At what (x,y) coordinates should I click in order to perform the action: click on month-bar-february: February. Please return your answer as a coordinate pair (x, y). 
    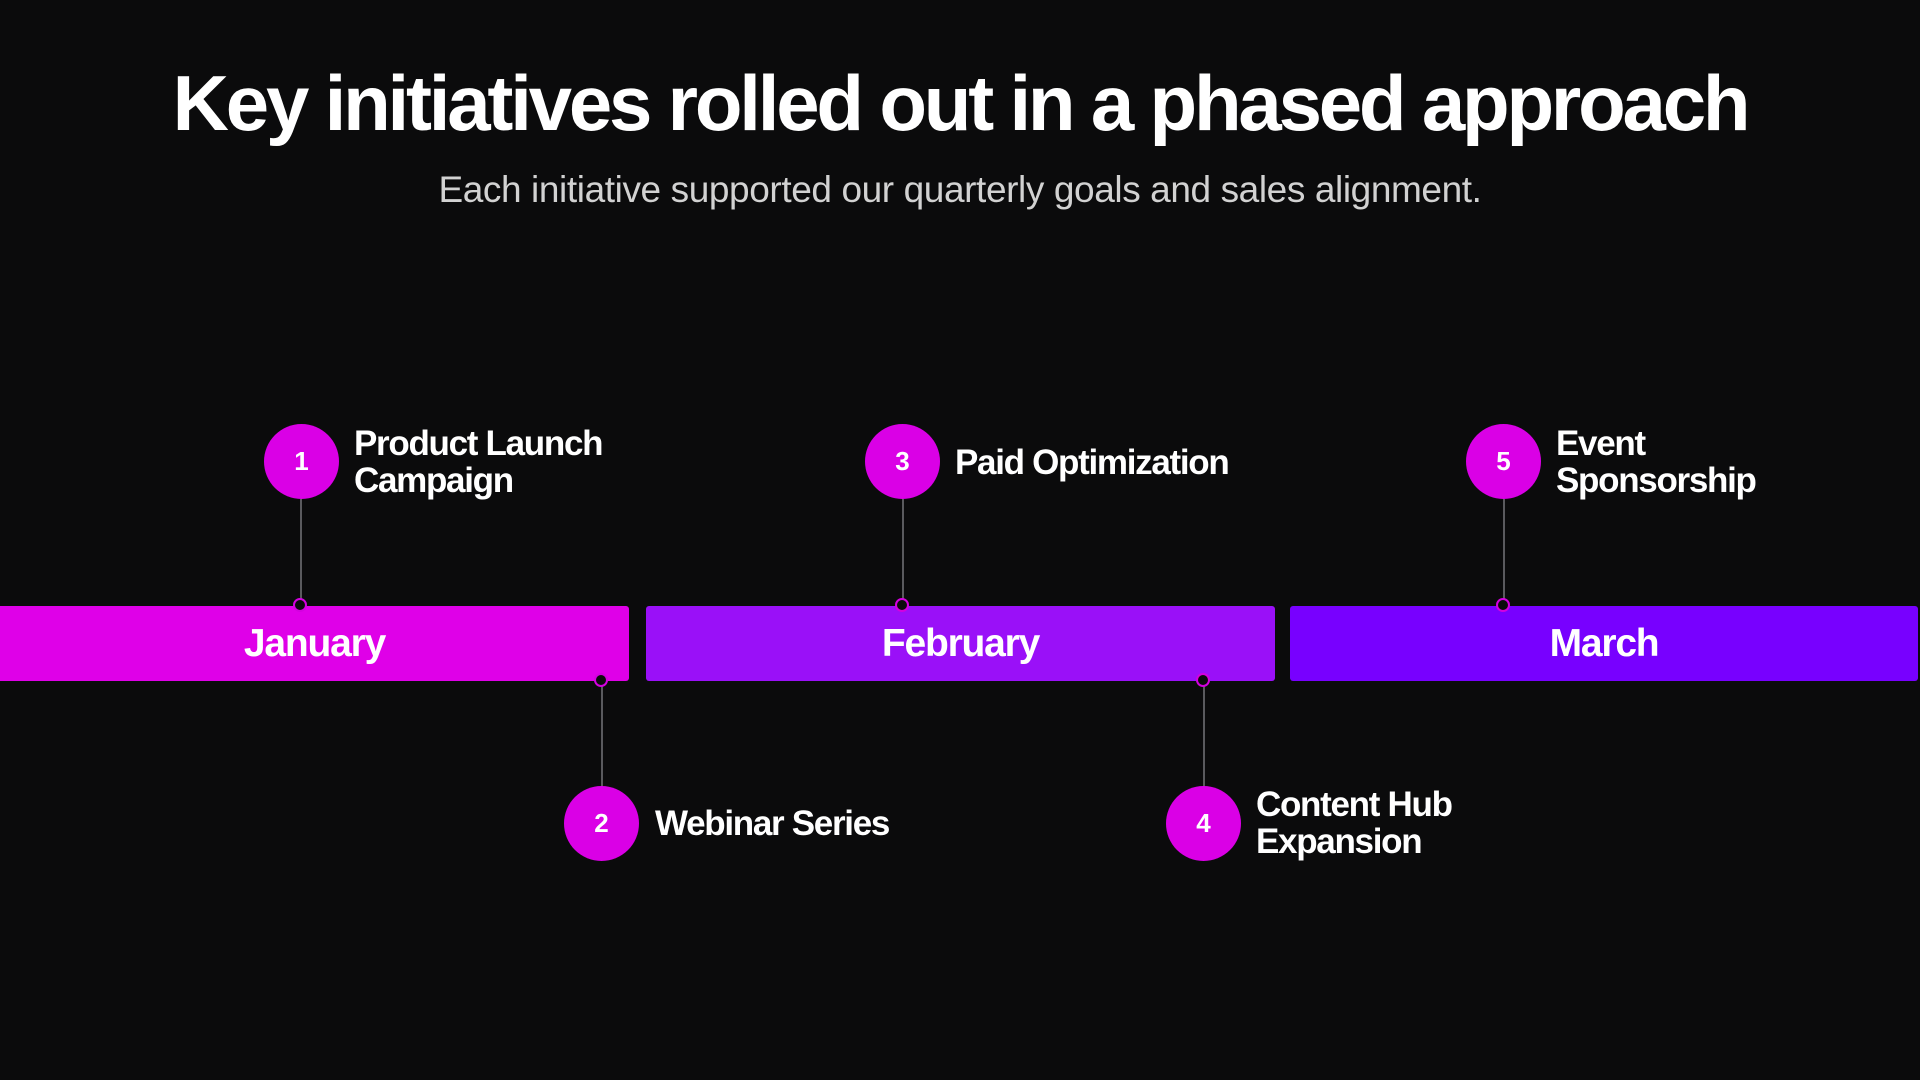
    Looking at the image, I should click on (960, 643).